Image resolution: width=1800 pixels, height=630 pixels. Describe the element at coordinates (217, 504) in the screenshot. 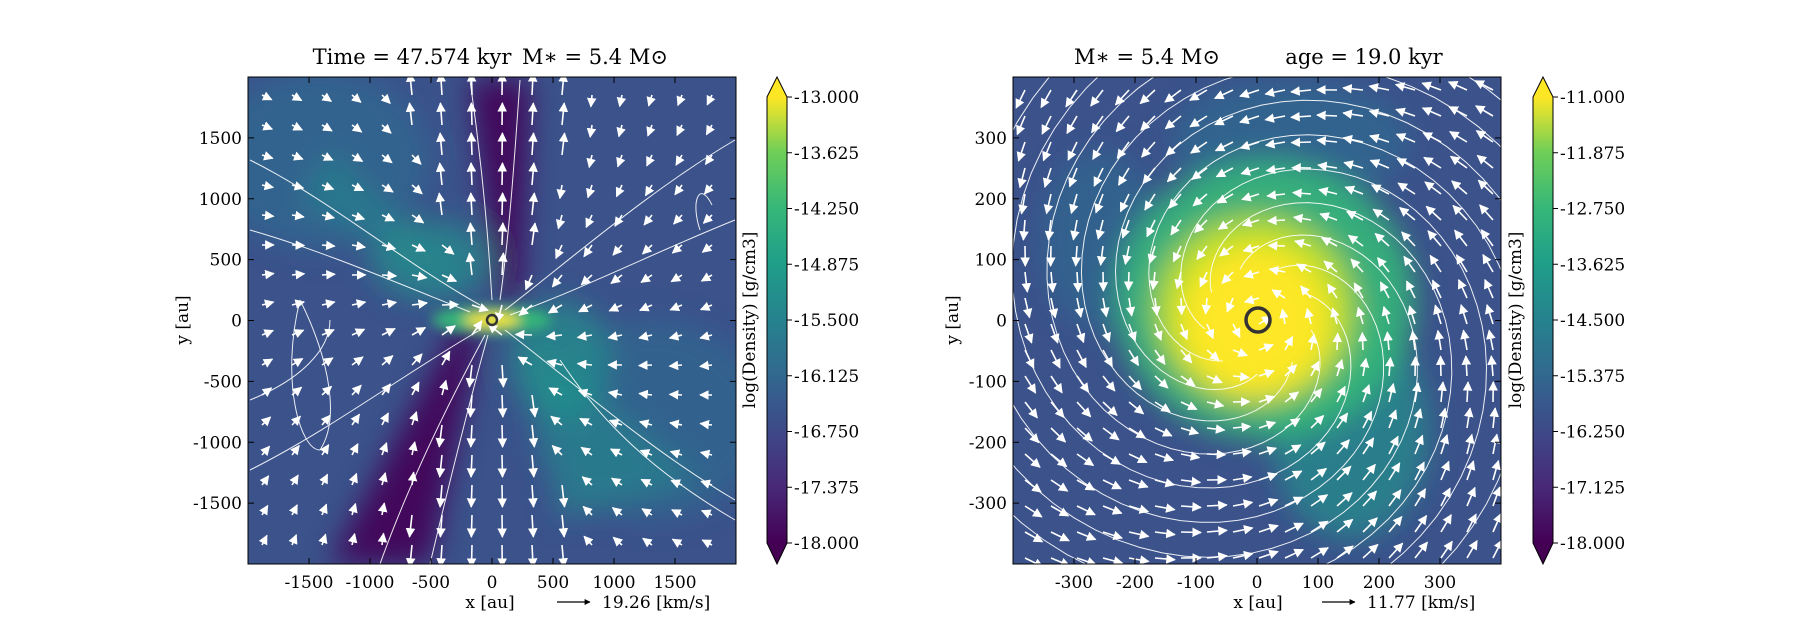

I see `left-ytick-label: -1500` at that location.